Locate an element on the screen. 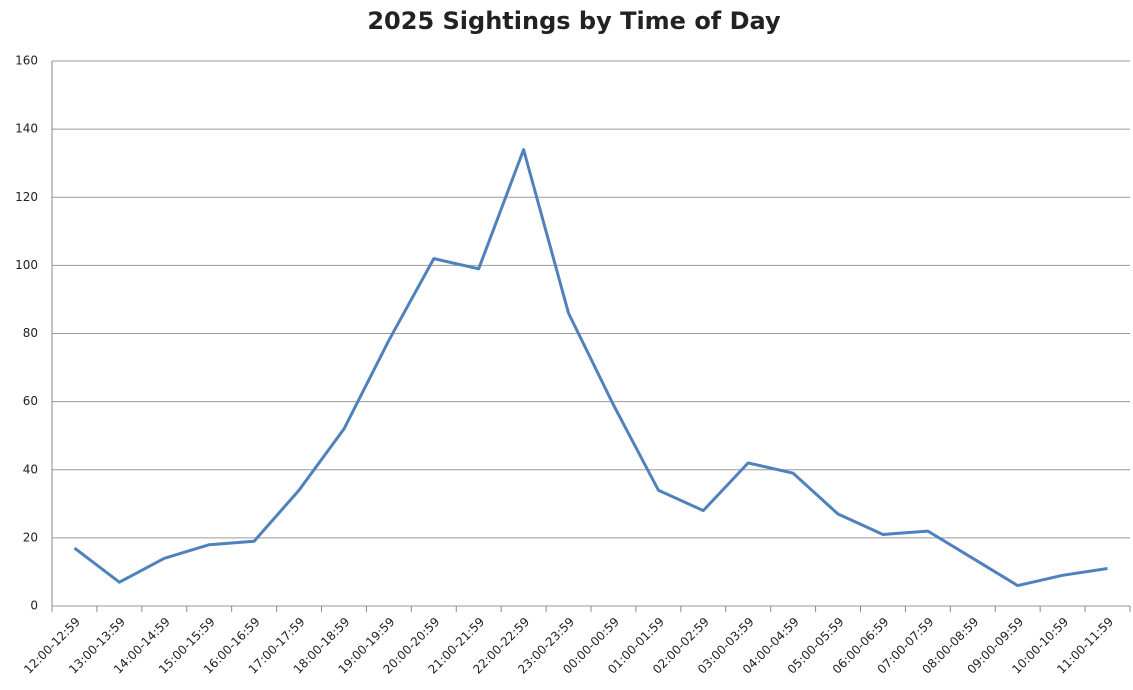  y-tick-label: 20 is located at coordinates (30, 537).